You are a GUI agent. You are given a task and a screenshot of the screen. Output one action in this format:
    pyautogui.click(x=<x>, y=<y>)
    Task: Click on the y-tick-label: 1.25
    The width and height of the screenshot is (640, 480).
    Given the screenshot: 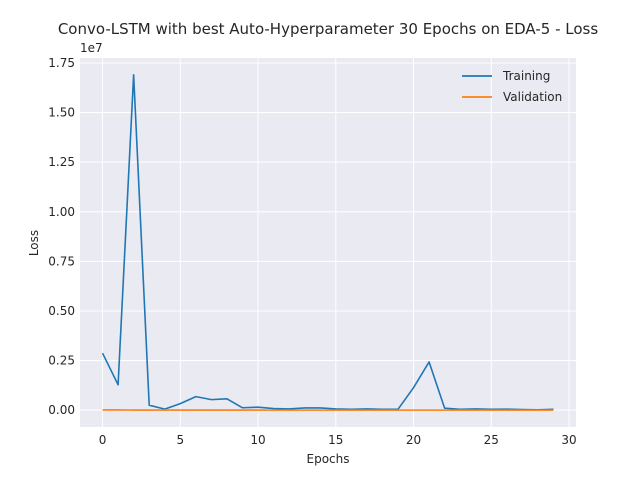 What is the action you would take?
    pyautogui.click(x=61, y=162)
    